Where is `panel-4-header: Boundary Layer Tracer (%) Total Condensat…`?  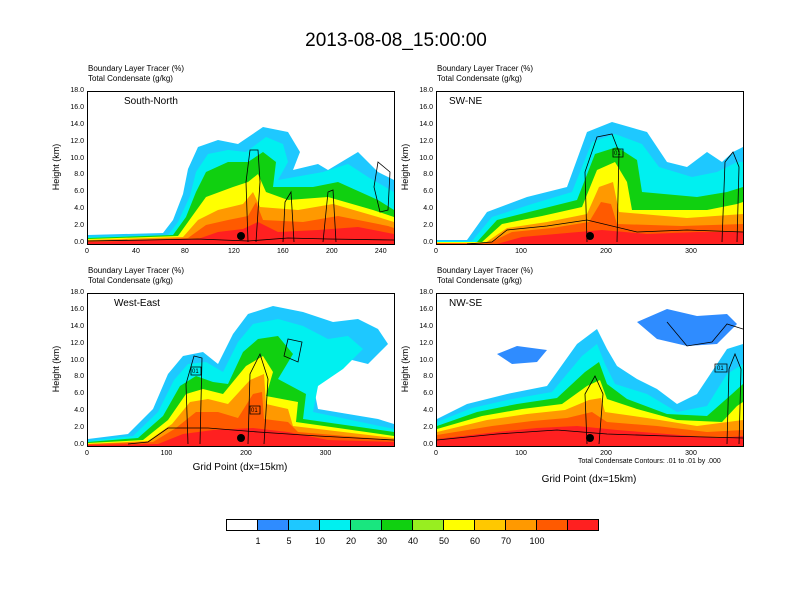
panel-4-header: Boundary Layer Tracer (%) Total Condensat… is located at coordinates (485, 276).